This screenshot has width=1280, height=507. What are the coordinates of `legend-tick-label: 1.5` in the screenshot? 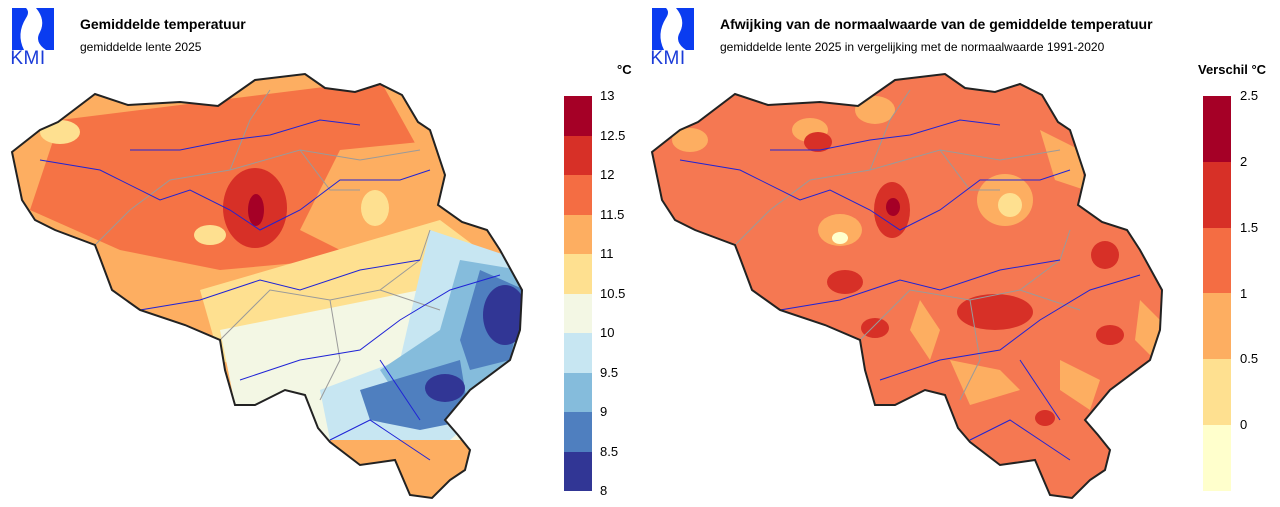 It's located at (1249, 227).